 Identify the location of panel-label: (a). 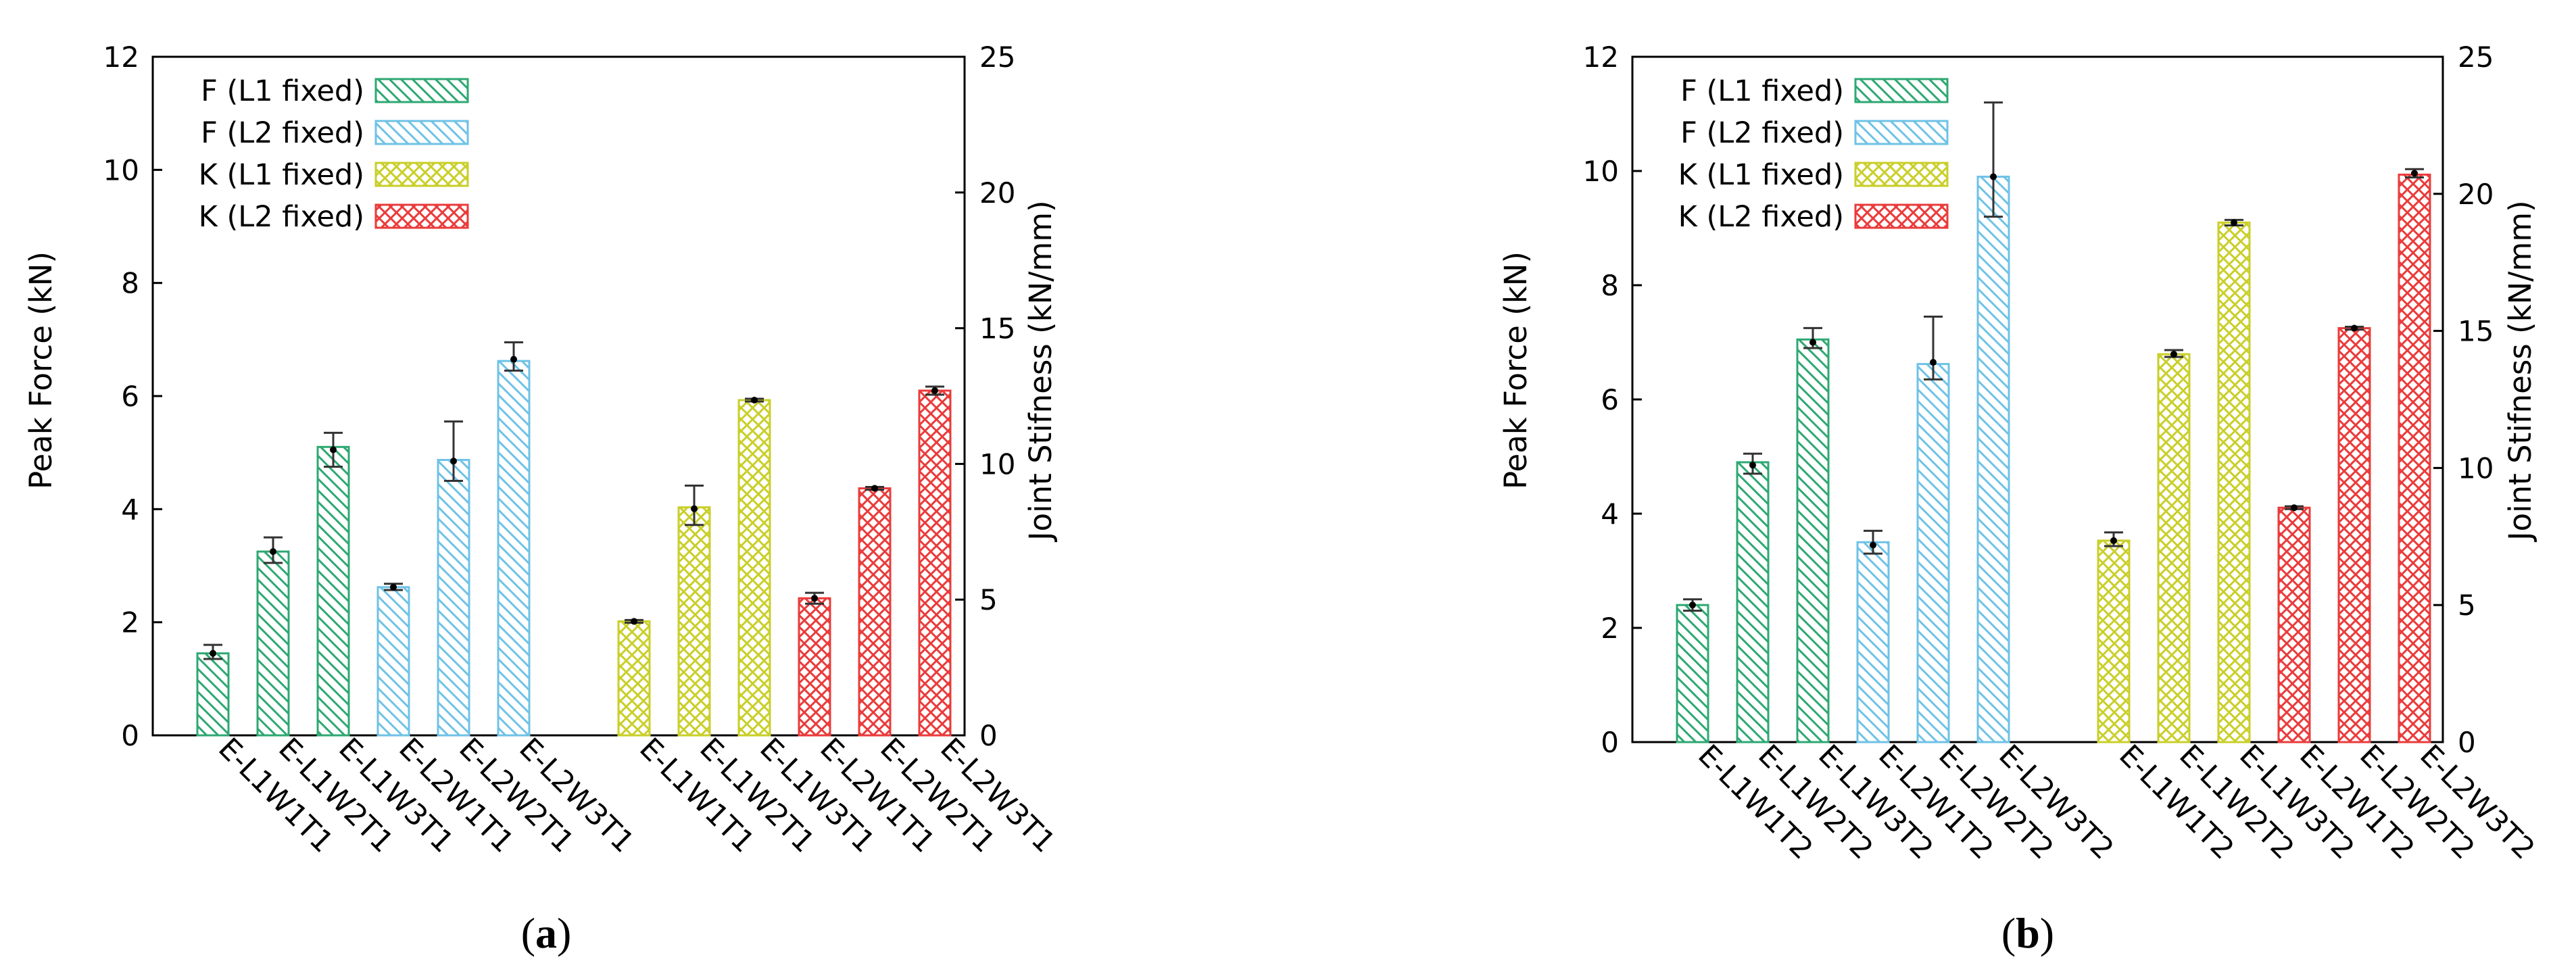
(546, 933).